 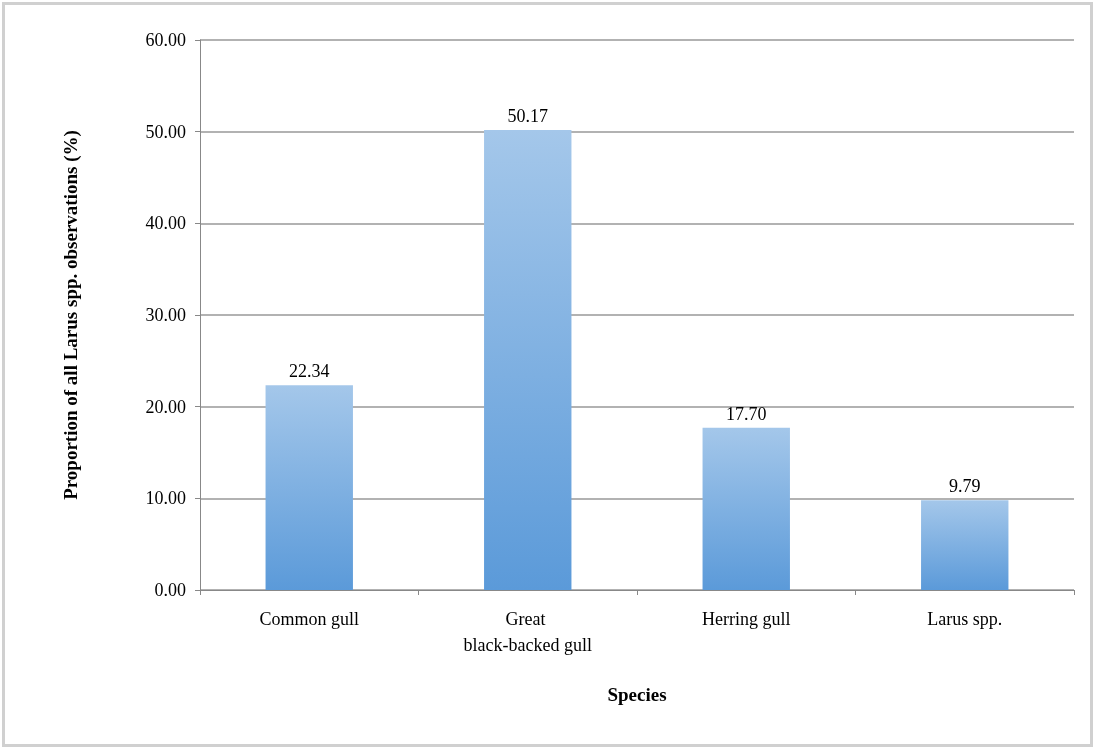 I want to click on data-label: 22.34, so click(x=309, y=371).